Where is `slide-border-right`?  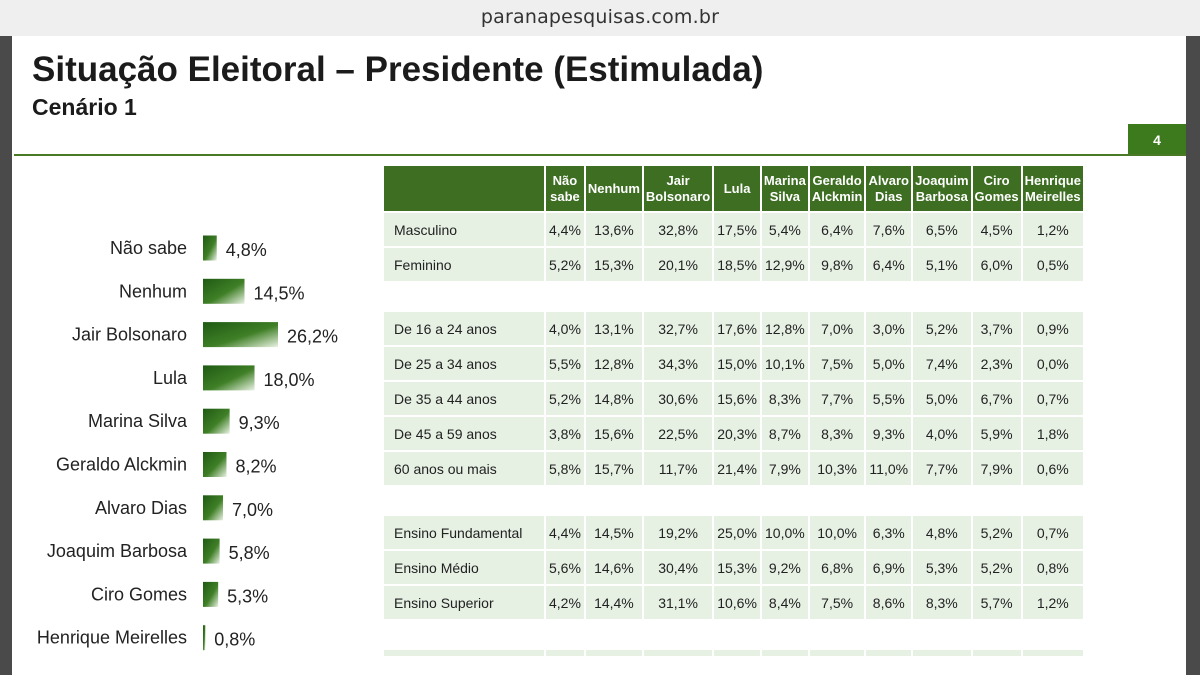
slide-border-right is located at coordinates (1193, 355).